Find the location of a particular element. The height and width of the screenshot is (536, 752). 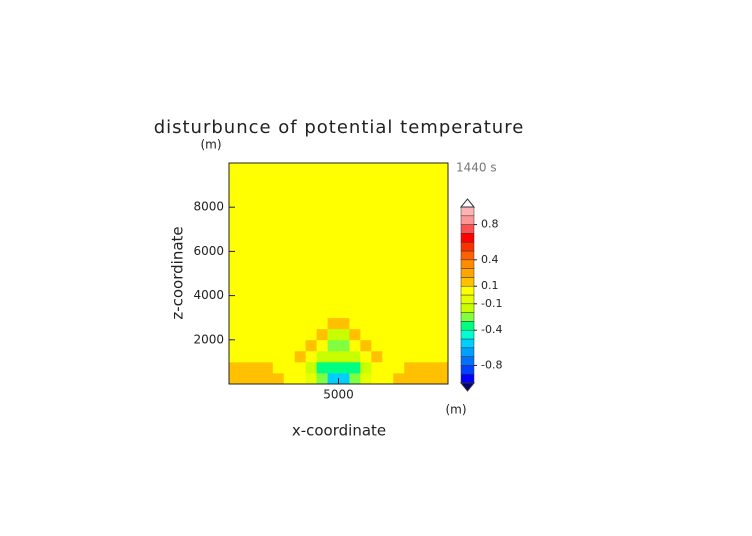

colorbar-extend-top is located at coordinates (467, 203).